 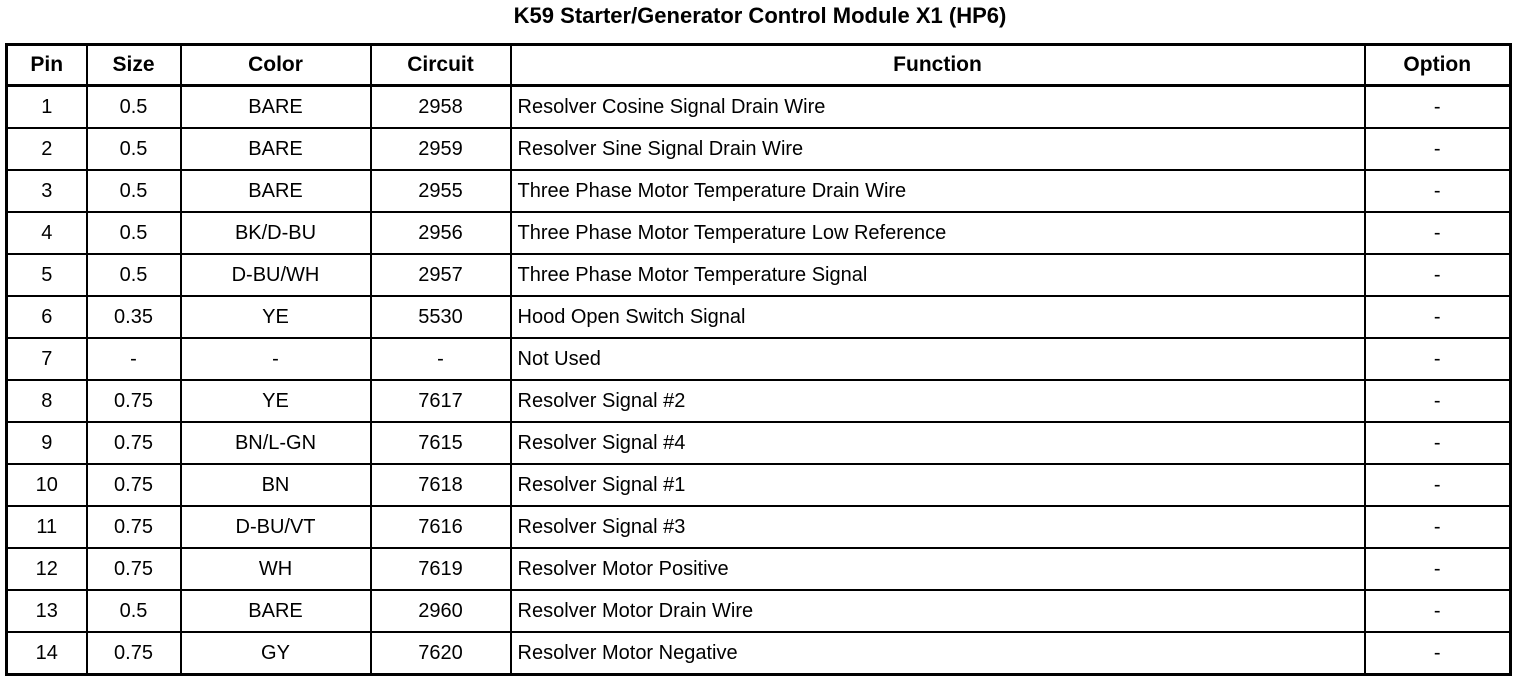 What do you see at coordinates (440, 401) in the screenshot?
I see `cell-circuit: 7617` at bounding box center [440, 401].